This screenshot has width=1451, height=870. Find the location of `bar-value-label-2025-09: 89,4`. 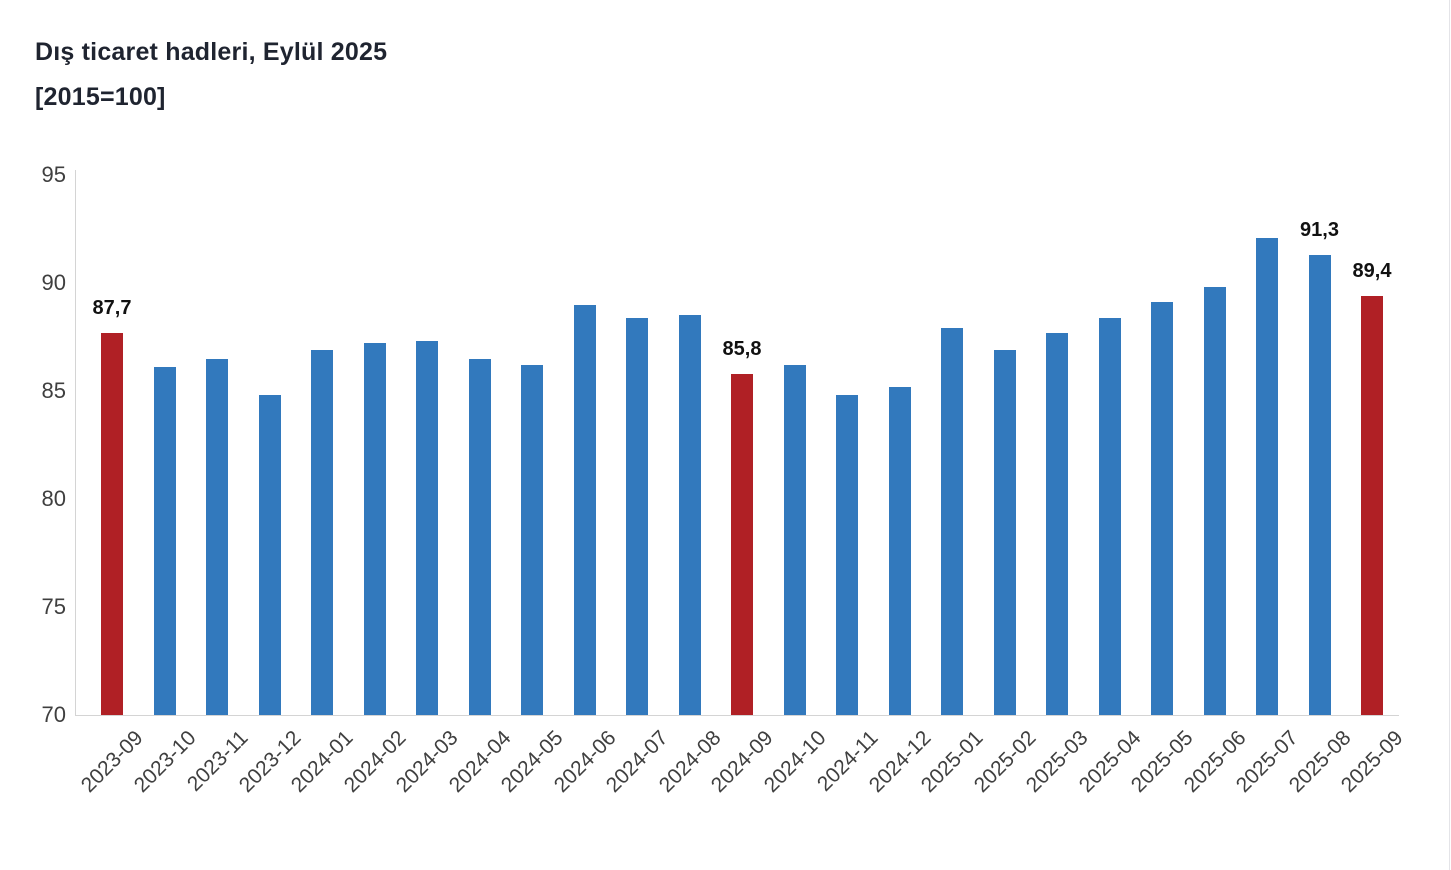

bar-value-label-2025-09: 89,4 is located at coordinates (1372, 270).